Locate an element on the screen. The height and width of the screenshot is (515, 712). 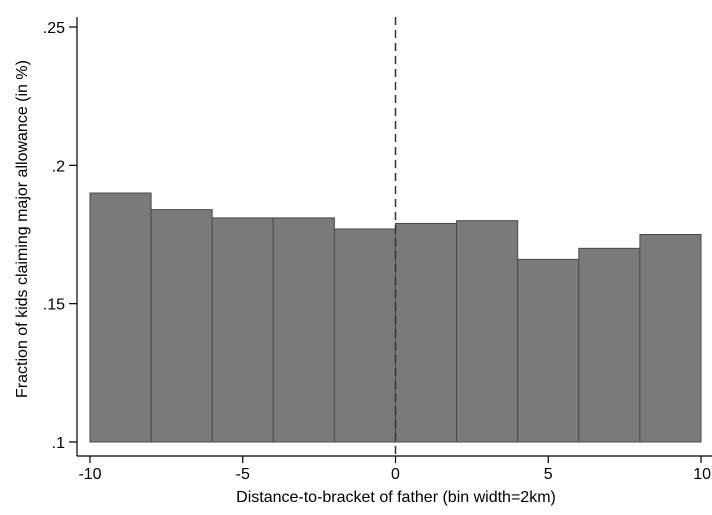
y-axis: .1 .15 .2 .25 is located at coordinates (60, 236).